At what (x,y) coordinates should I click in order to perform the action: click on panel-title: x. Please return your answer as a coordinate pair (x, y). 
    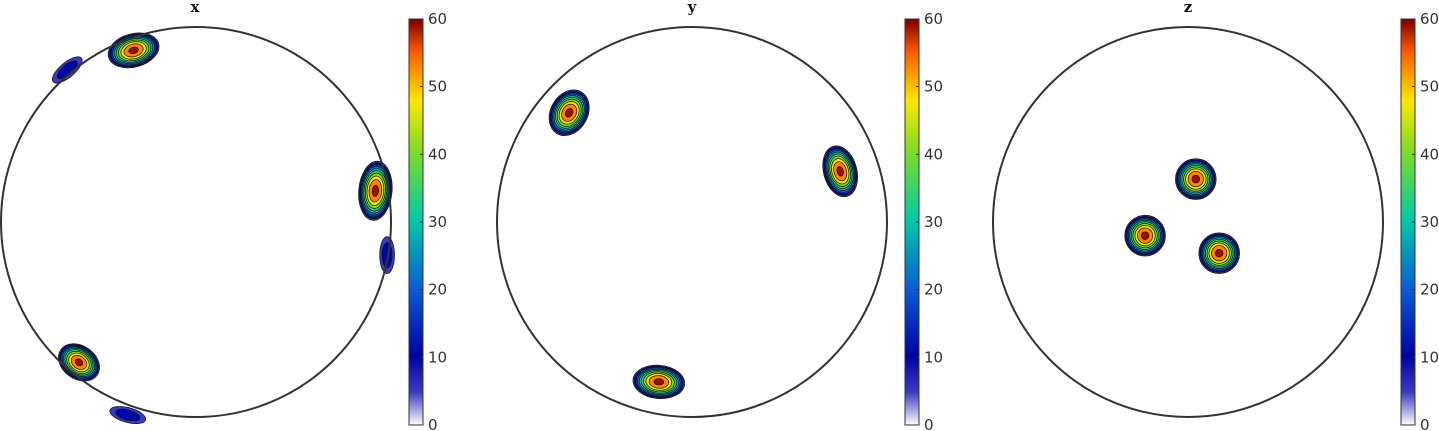
    Looking at the image, I should click on (196, 8).